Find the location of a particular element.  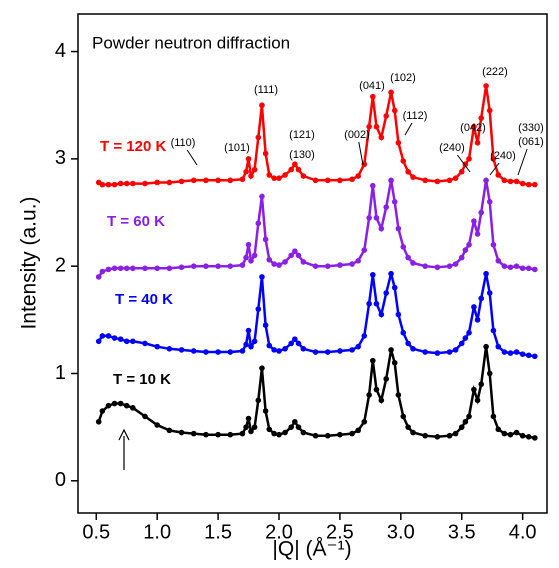

x-tick-label: 1.5 is located at coordinates (218, 532).